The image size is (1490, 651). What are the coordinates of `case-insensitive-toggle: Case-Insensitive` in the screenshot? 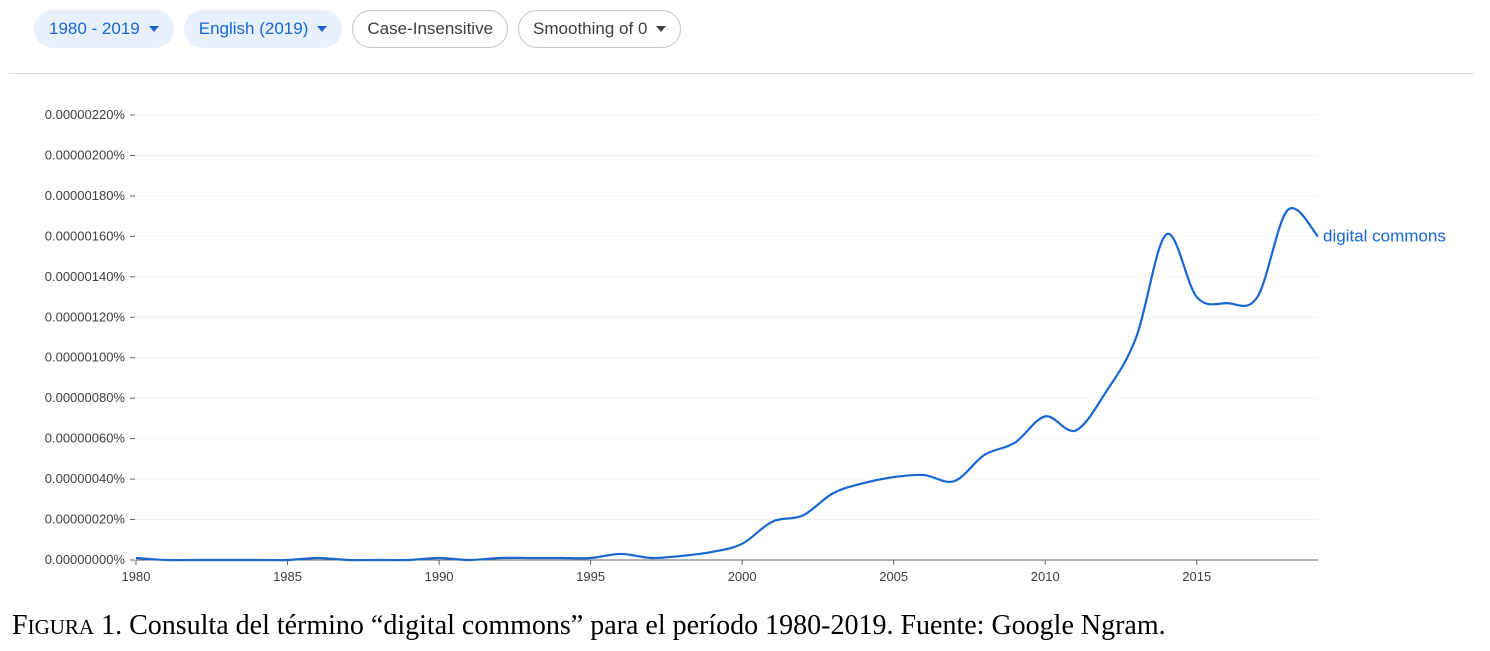 It's located at (430, 29).